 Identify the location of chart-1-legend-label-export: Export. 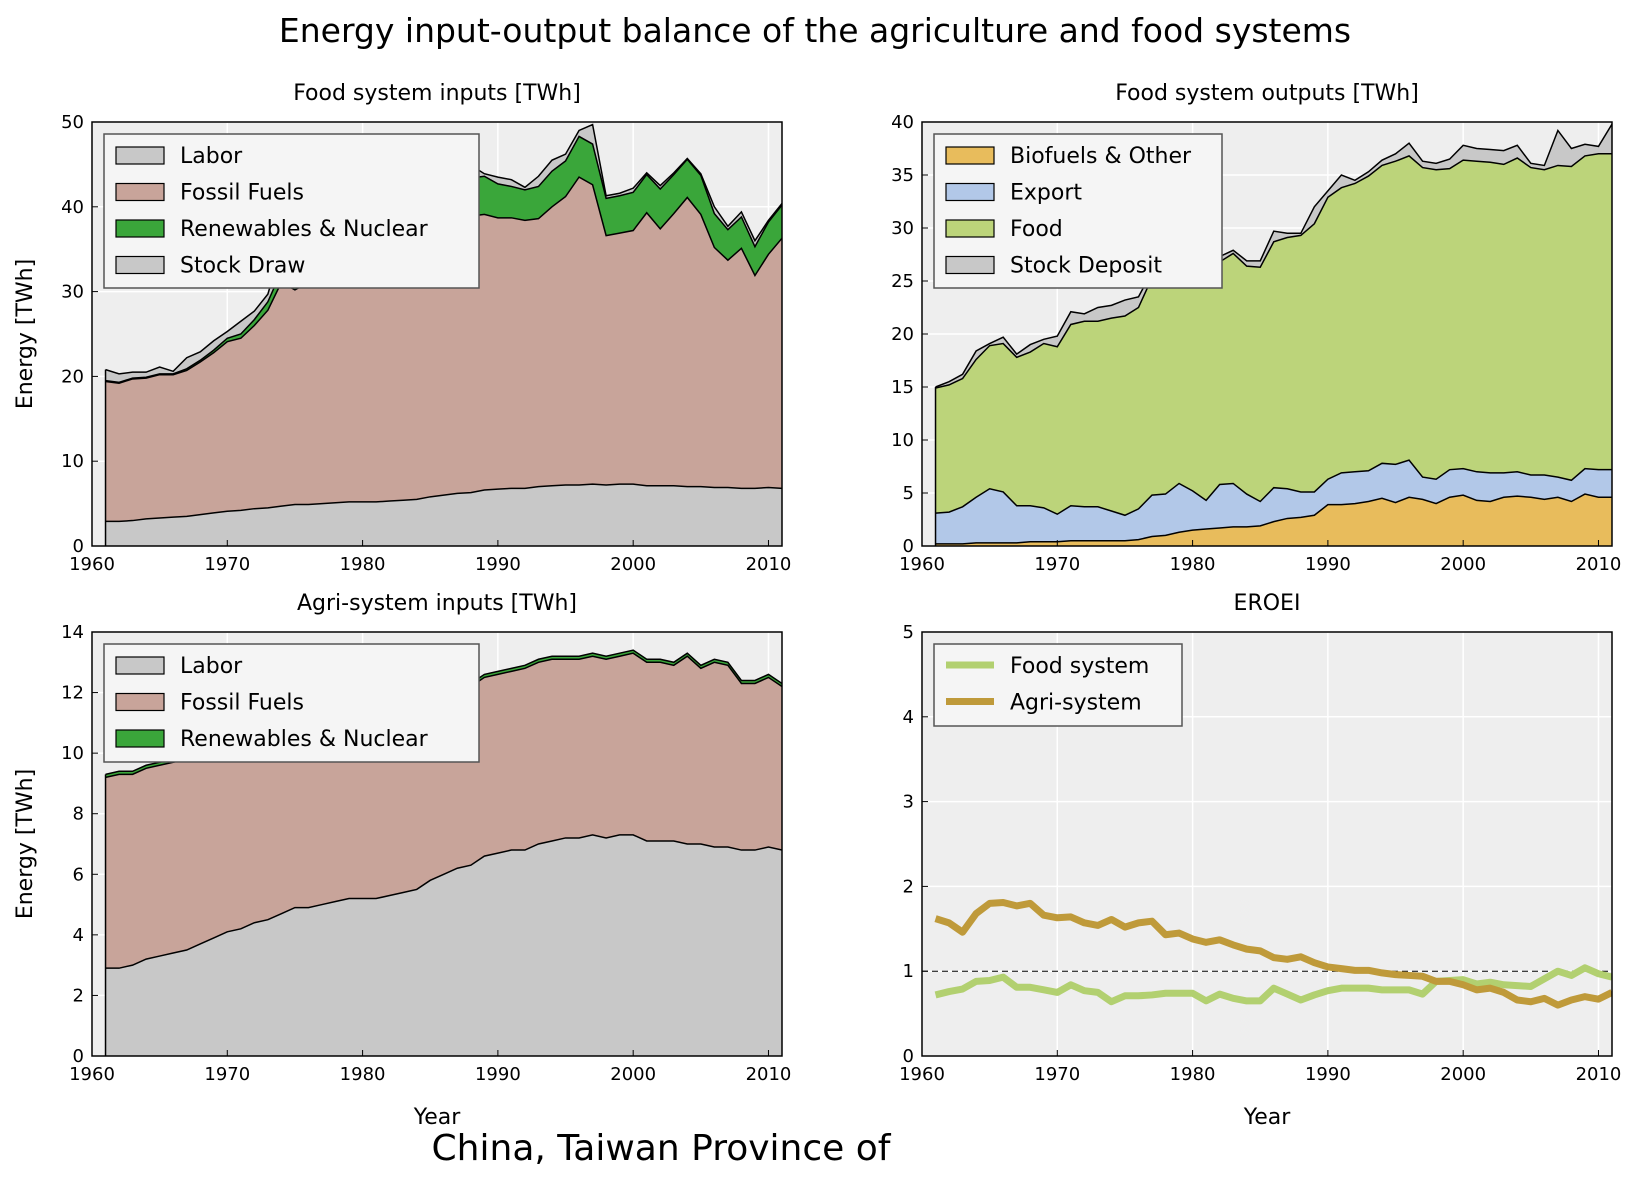
(1046, 193).